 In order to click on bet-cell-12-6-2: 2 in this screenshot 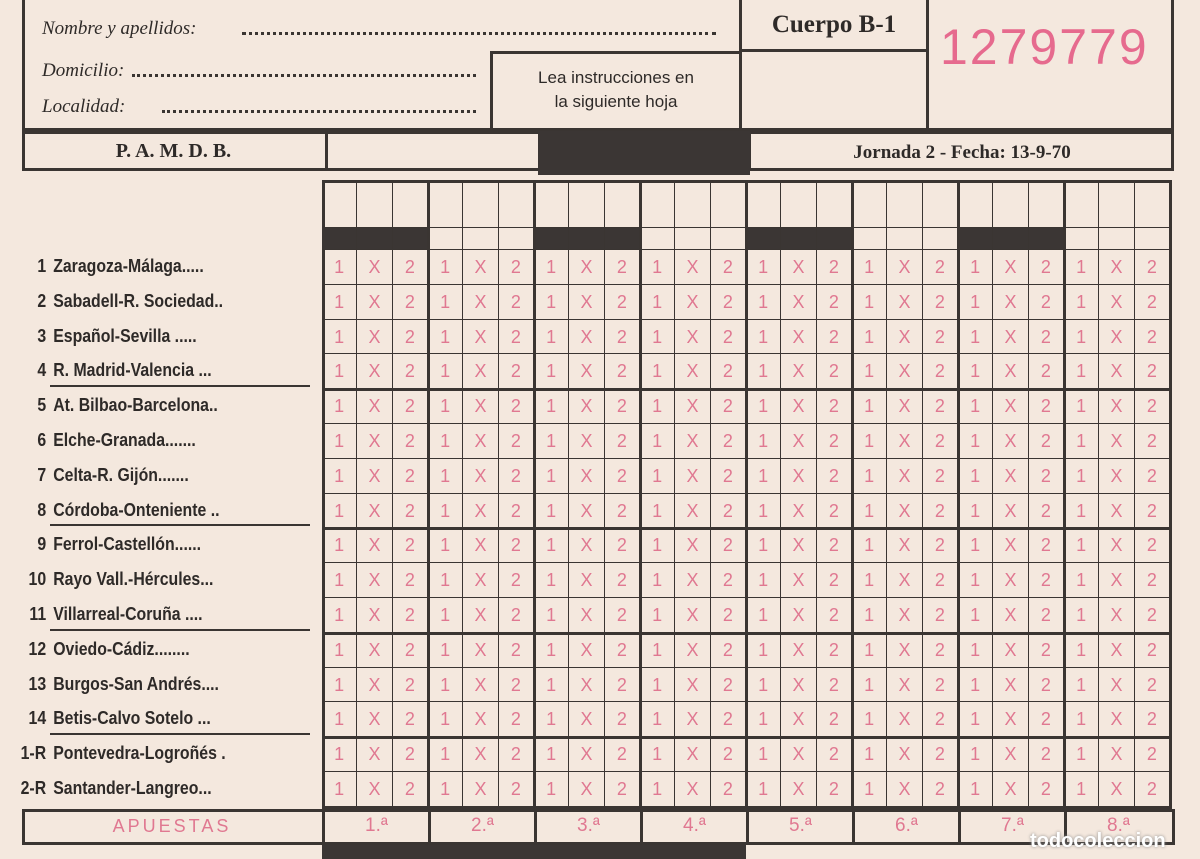, I will do `click(940, 650)`.